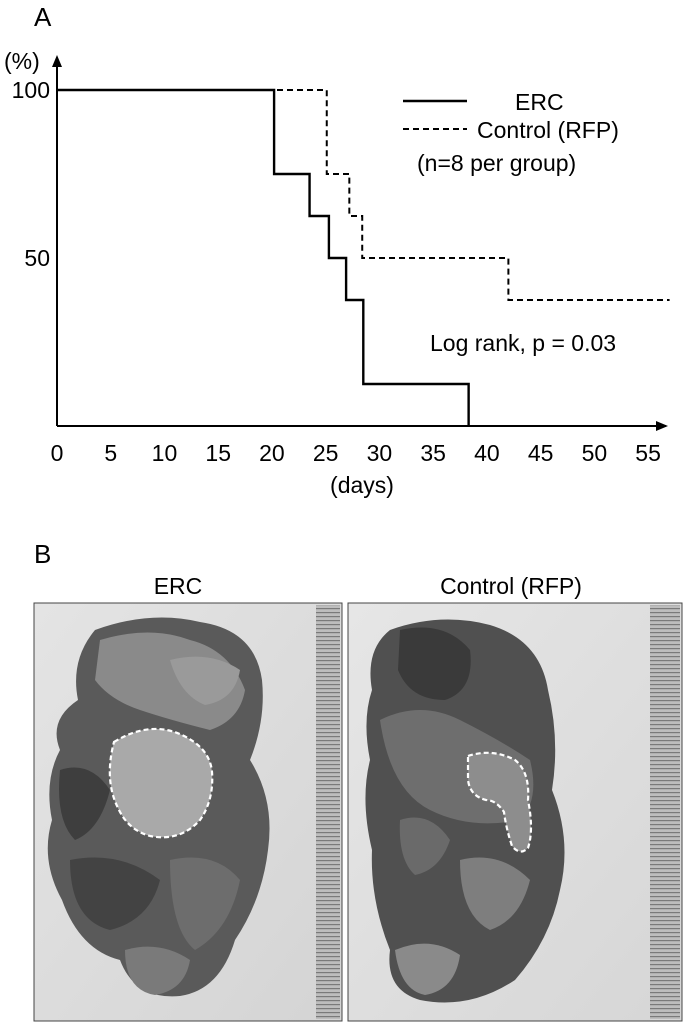 This screenshot has width=685, height=1025. What do you see at coordinates (57, 453) in the screenshot?
I see `x-tick-label: 0` at bounding box center [57, 453].